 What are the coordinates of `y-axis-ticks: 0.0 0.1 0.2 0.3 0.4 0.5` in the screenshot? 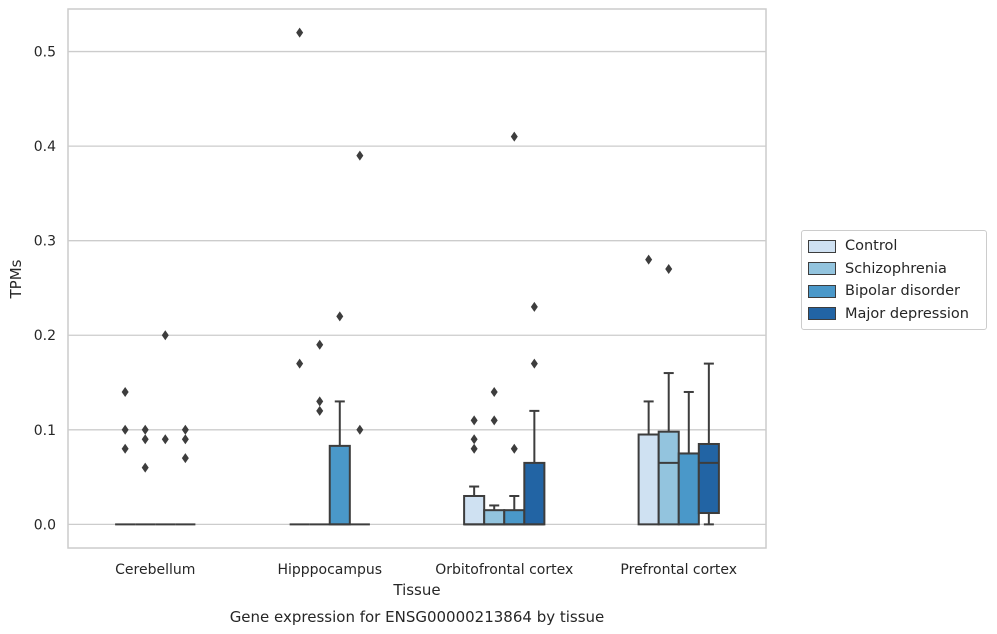 It's located at (45, 289).